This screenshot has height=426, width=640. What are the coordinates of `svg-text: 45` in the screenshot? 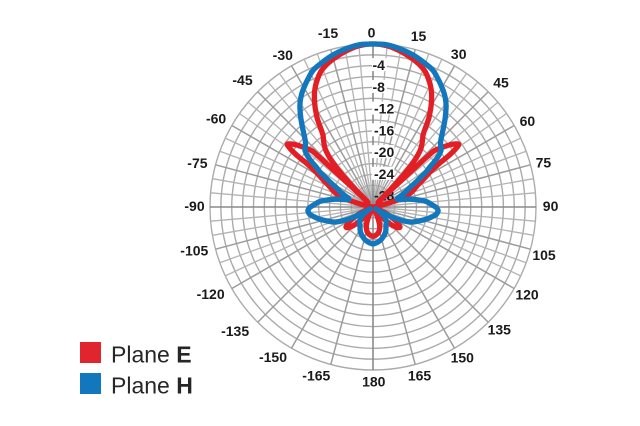 It's located at (501, 83).